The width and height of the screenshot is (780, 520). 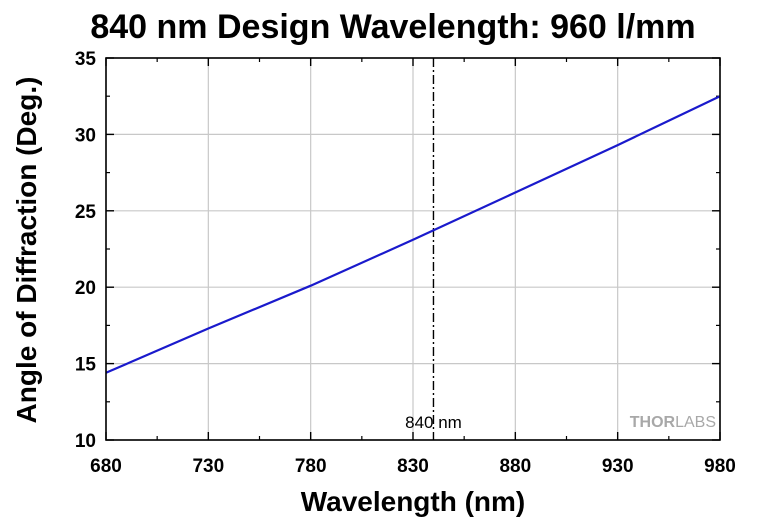 What do you see at coordinates (85, 135) in the screenshot?
I see `y-tick-label: 30` at bounding box center [85, 135].